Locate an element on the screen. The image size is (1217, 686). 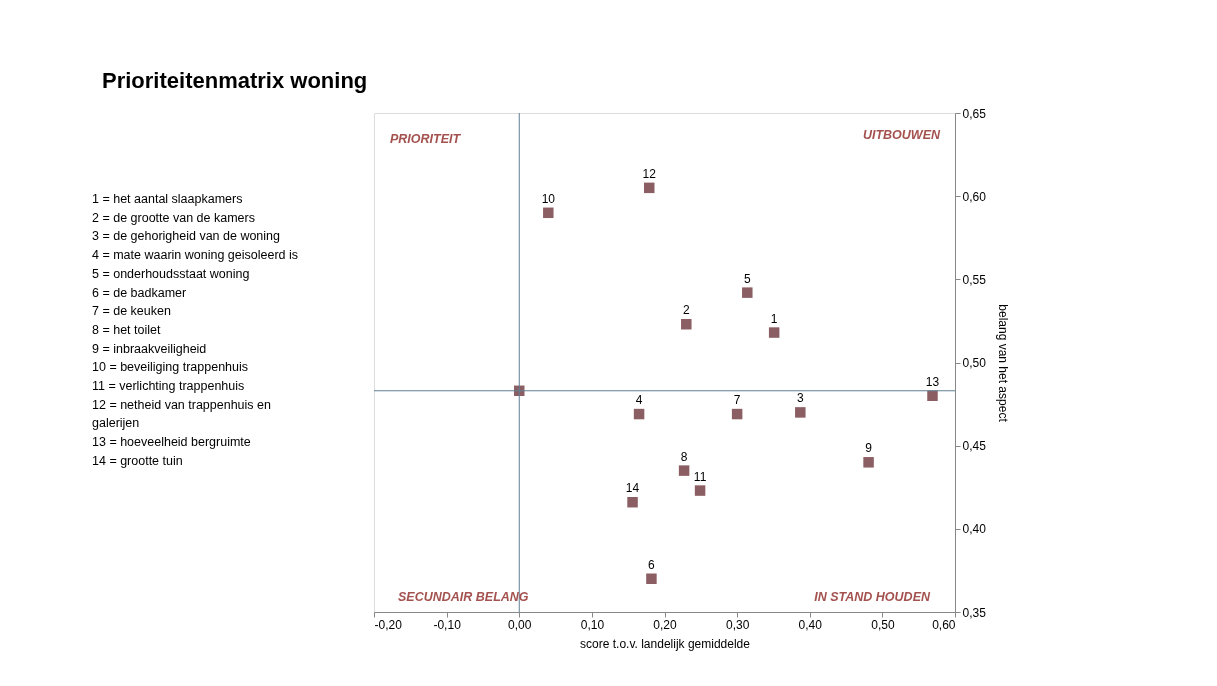
y-tick-label: 0,65 is located at coordinates (974, 113).